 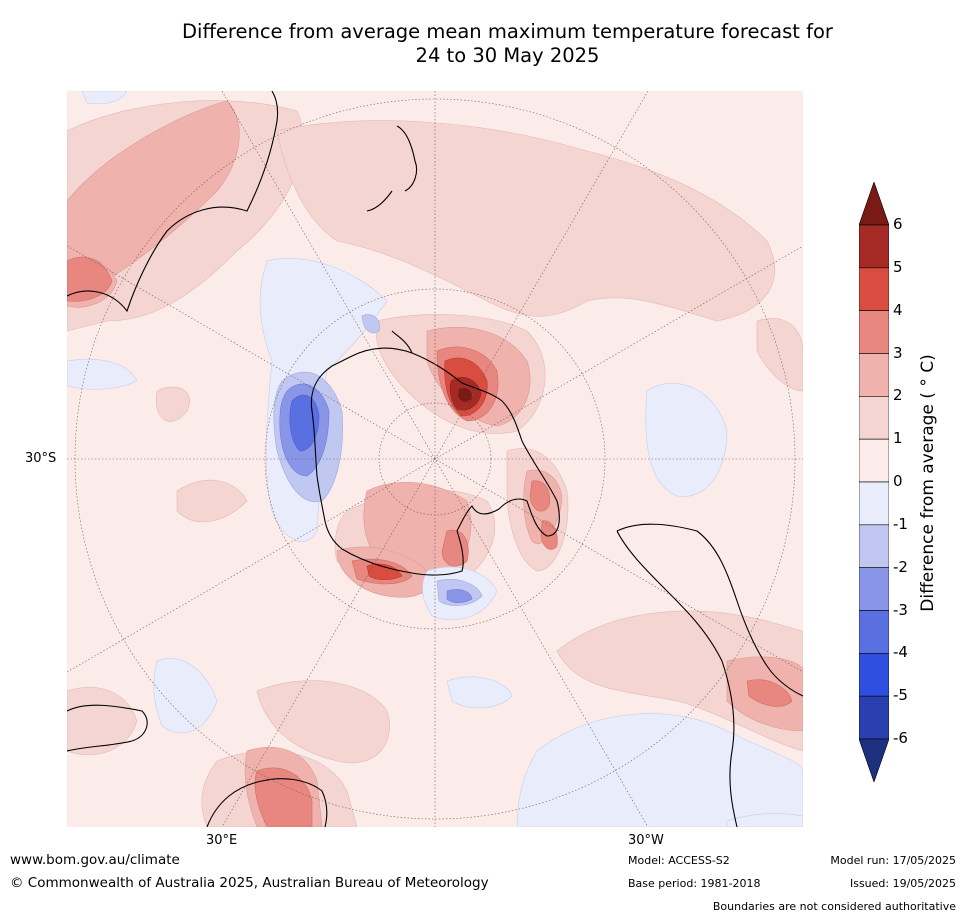 What do you see at coordinates (898, 266) in the screenshot?
I see `colorbar-tick-label: 5` at bounding box center [898, 266].